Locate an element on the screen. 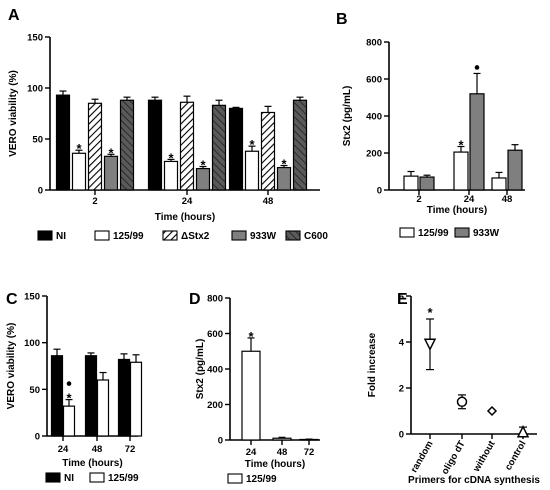 The image size is (550, 490). y-tick-label: 4 is located at coordinates (402, 343).